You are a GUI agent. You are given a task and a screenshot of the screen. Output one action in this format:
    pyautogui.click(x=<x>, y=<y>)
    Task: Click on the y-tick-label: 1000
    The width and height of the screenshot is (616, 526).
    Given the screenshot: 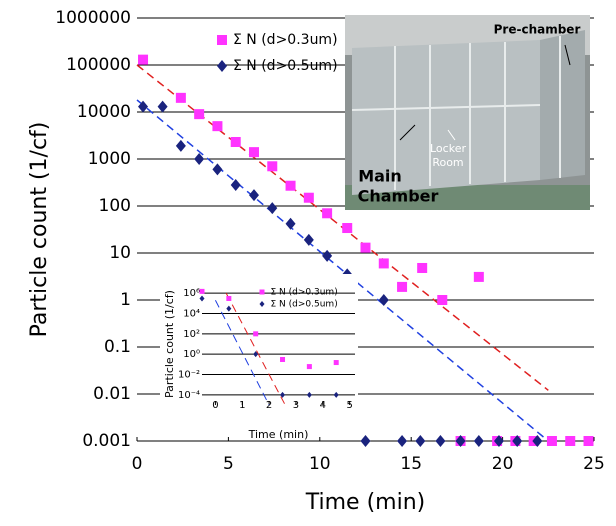 What is the action you would take?
    pyautogui.click(x=109, y=159)
    